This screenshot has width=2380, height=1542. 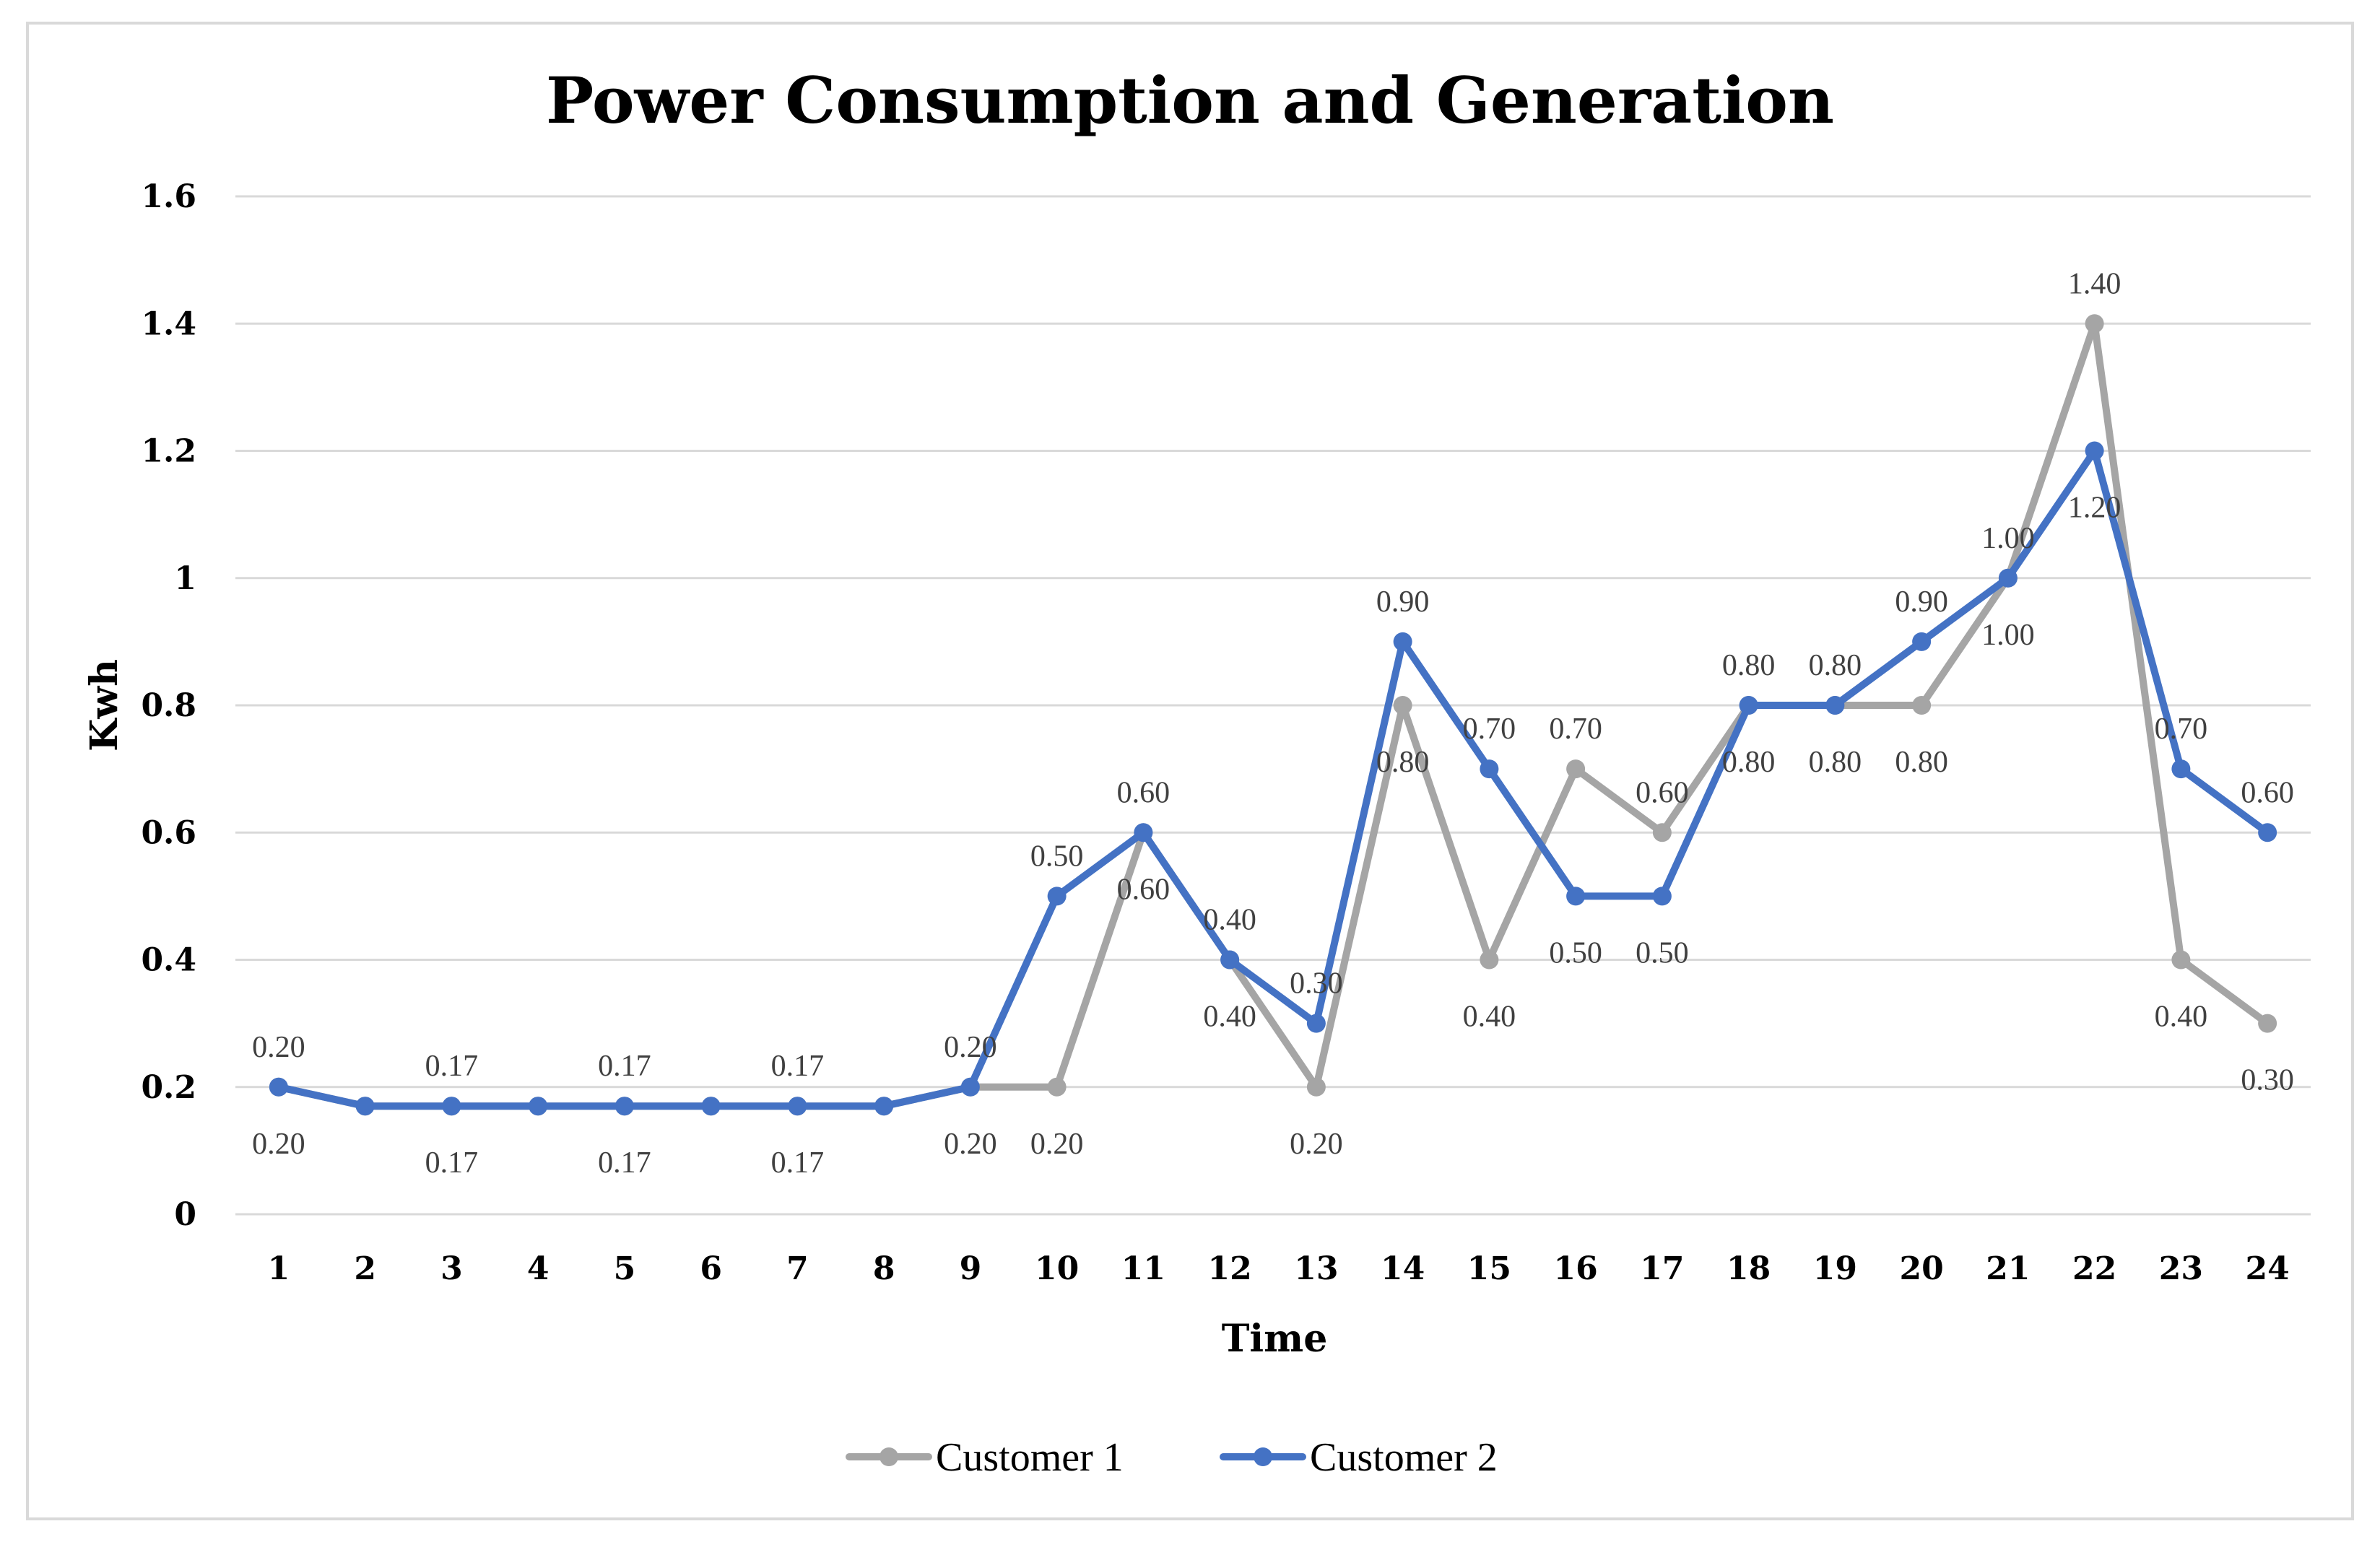 I want to click on x-tick-label: 7, so click(x=797, y=1268).